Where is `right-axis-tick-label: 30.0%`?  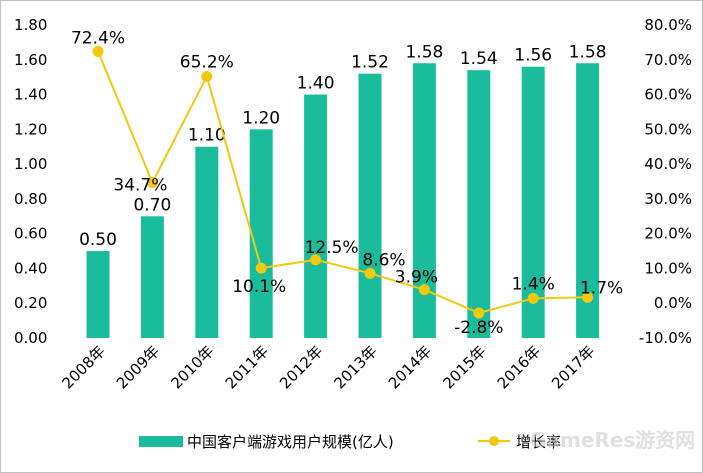 right-axis-tick-label: 30.0% is located at coordinates (668, 199).